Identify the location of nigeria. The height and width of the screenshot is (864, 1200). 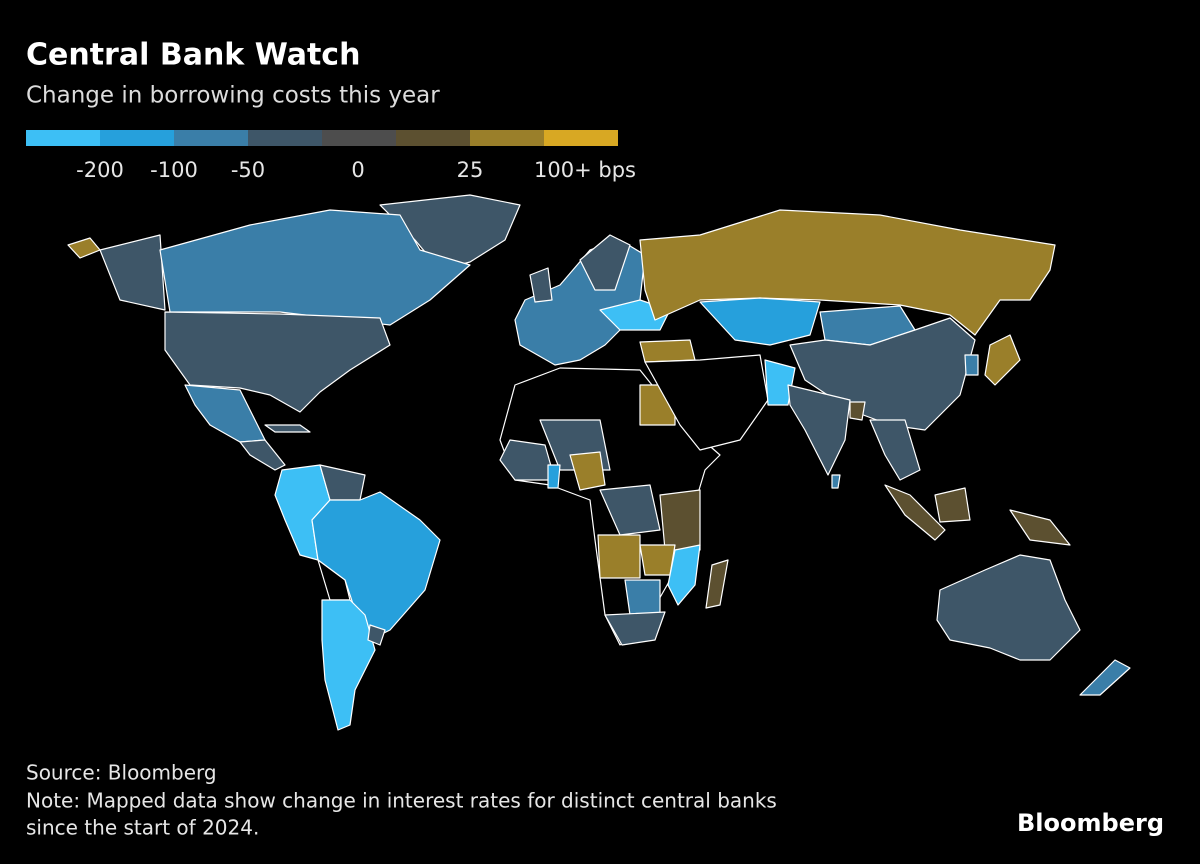
(587, 471).